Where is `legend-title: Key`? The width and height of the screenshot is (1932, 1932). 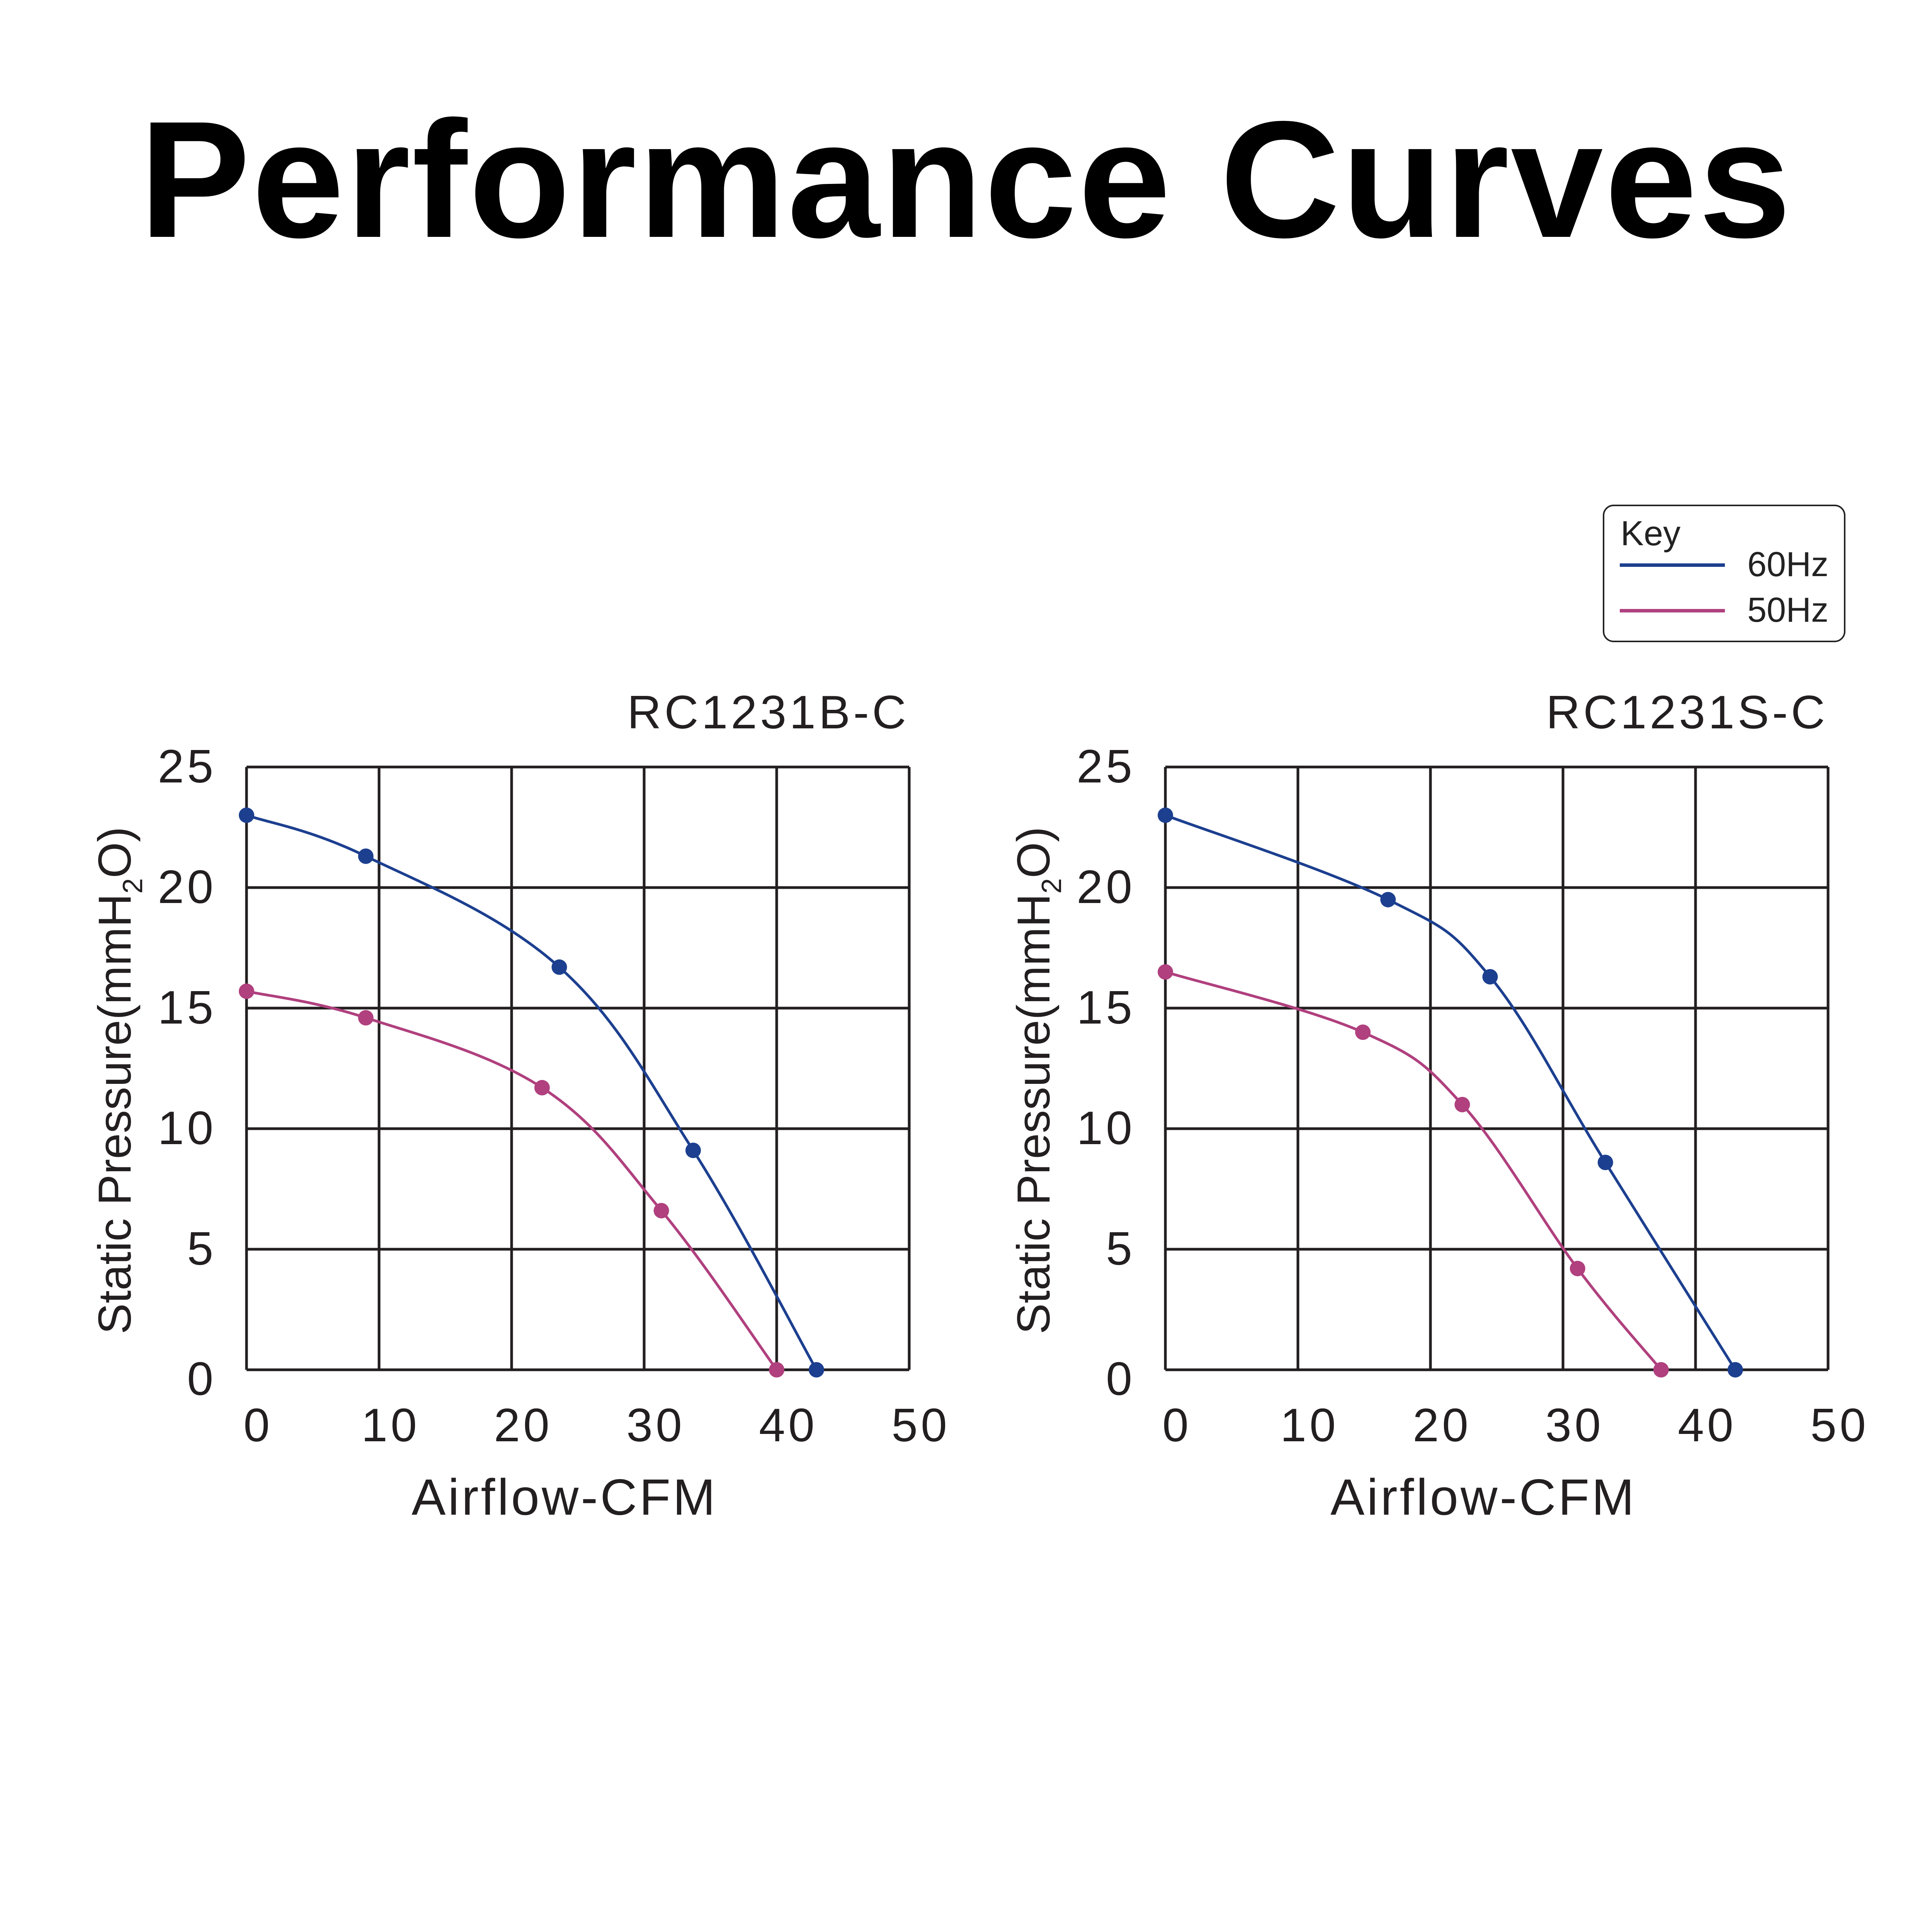
legend-title: Key is located at coordinates (1651, 533).